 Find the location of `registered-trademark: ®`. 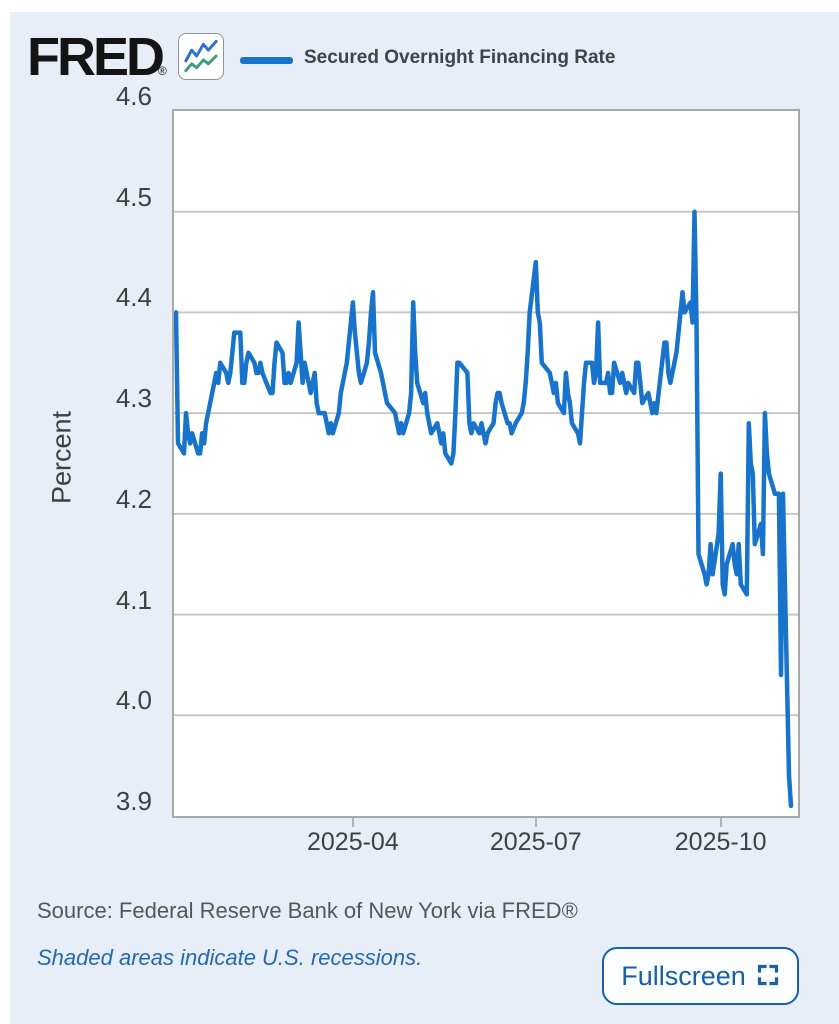

registered-trademark: ® is located at coordinates (162, 71).